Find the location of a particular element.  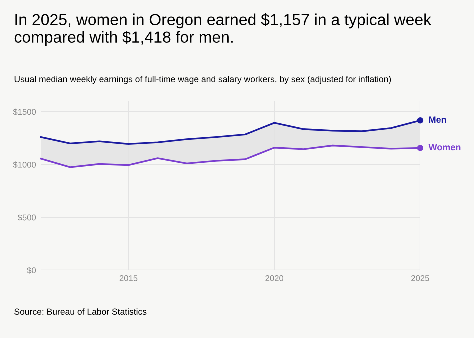

x-tick-label: 2020 is located at coordinates (275, 278).